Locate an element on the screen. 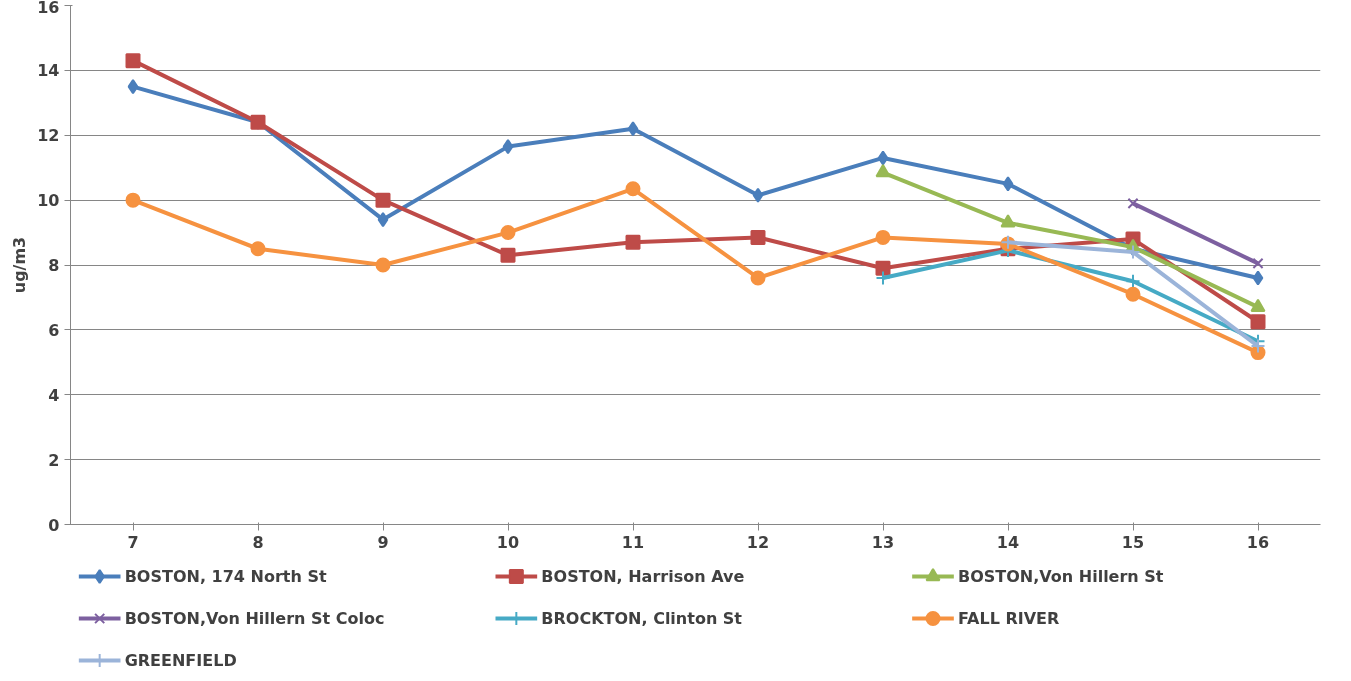  x-tick-label: 8 is located at coordinates (258, 542).